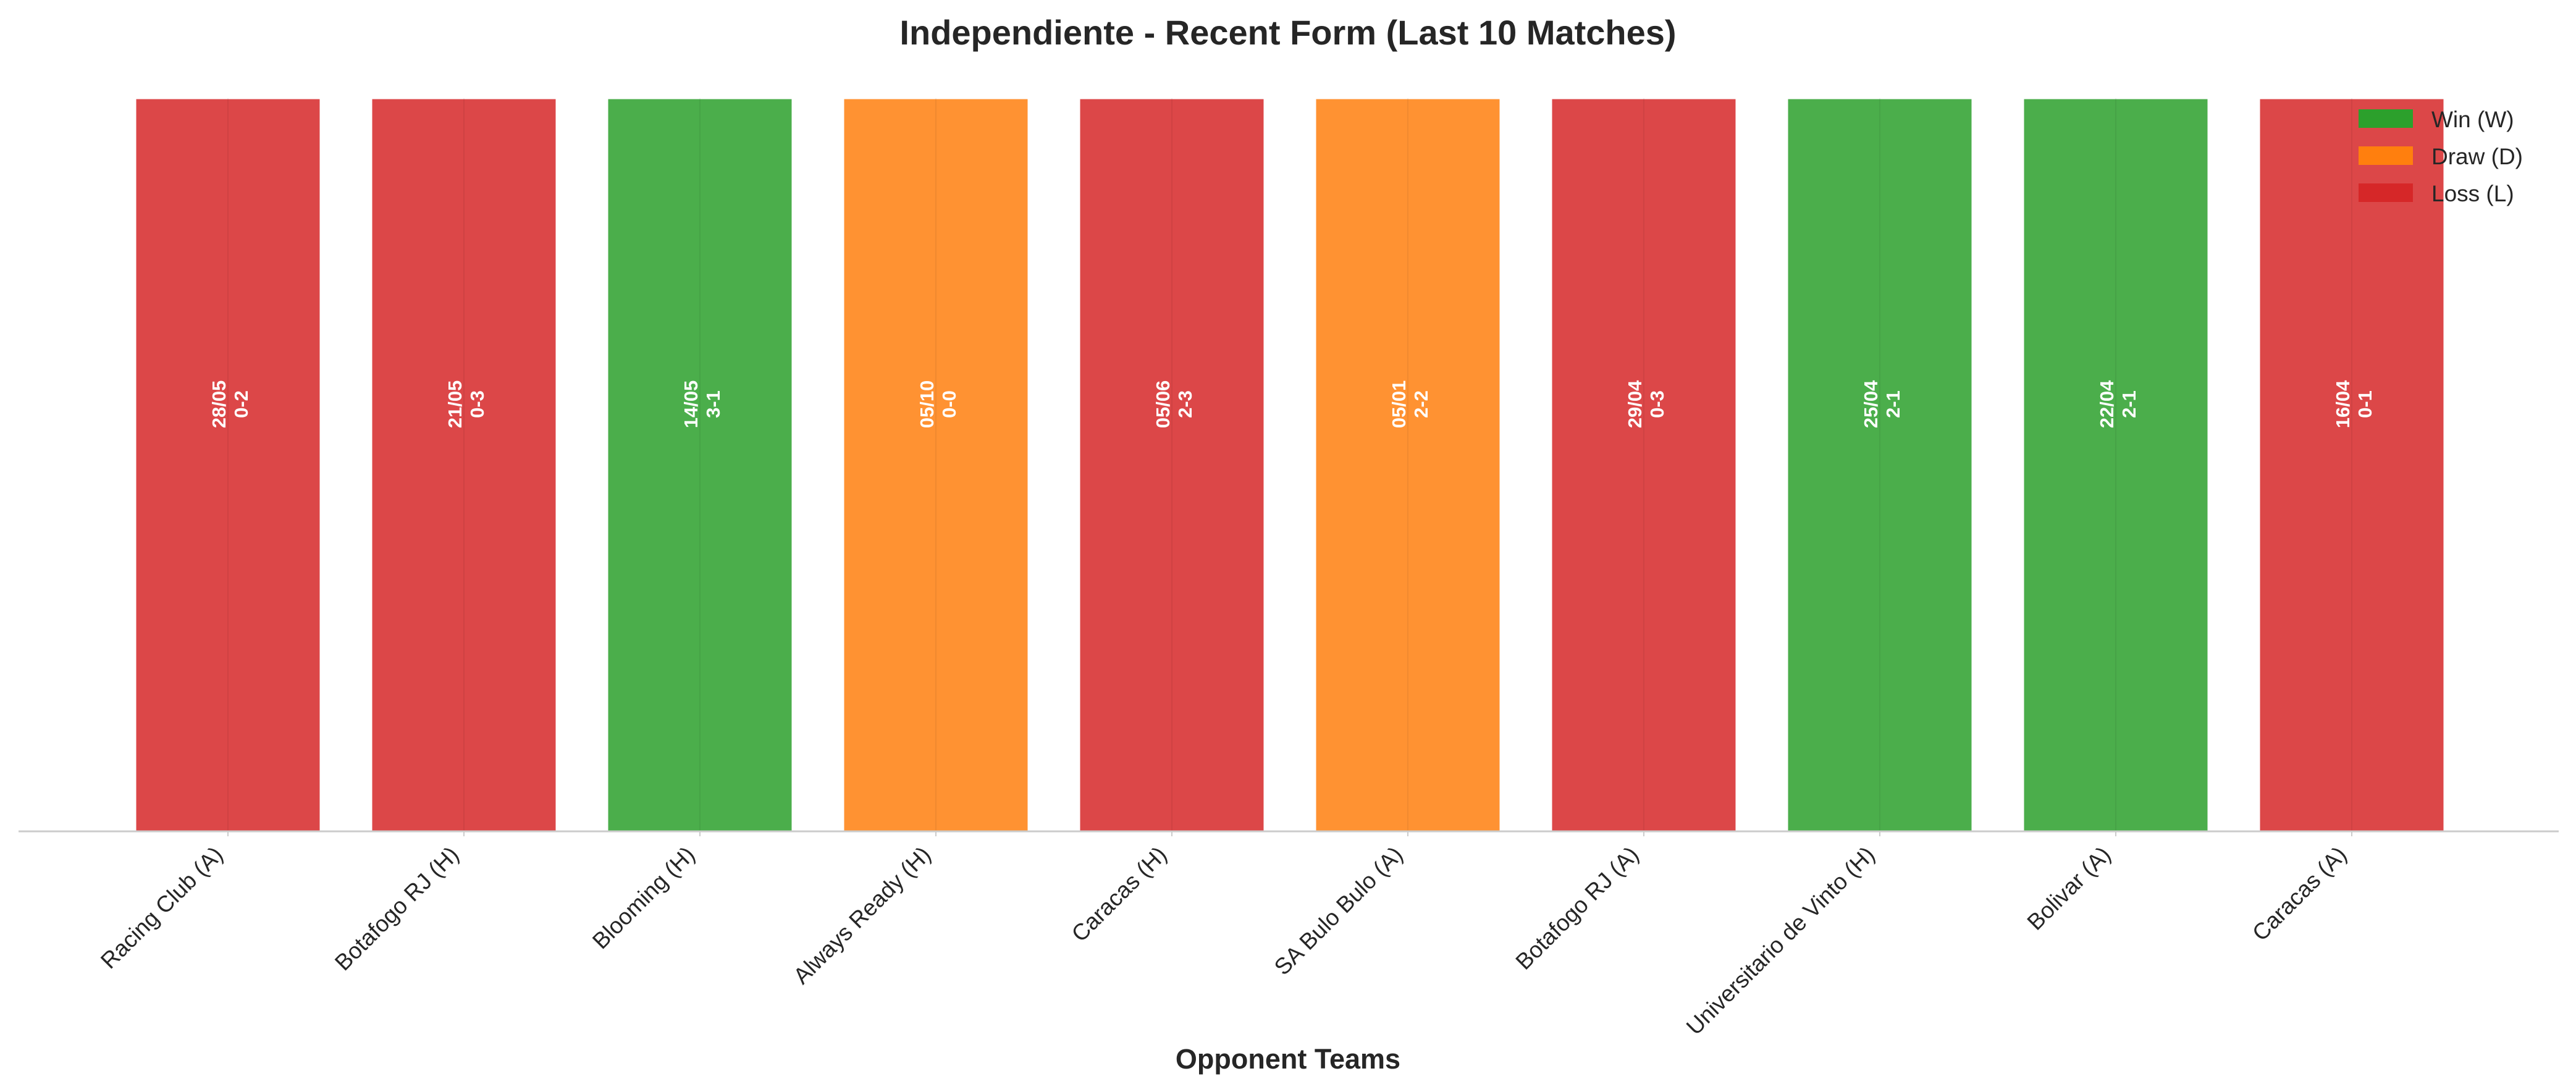  What do you see at coordinates (1421, 404) in the screenshot?
I see `bar-score-6: 2-2` at bounding box center [1421, 404].